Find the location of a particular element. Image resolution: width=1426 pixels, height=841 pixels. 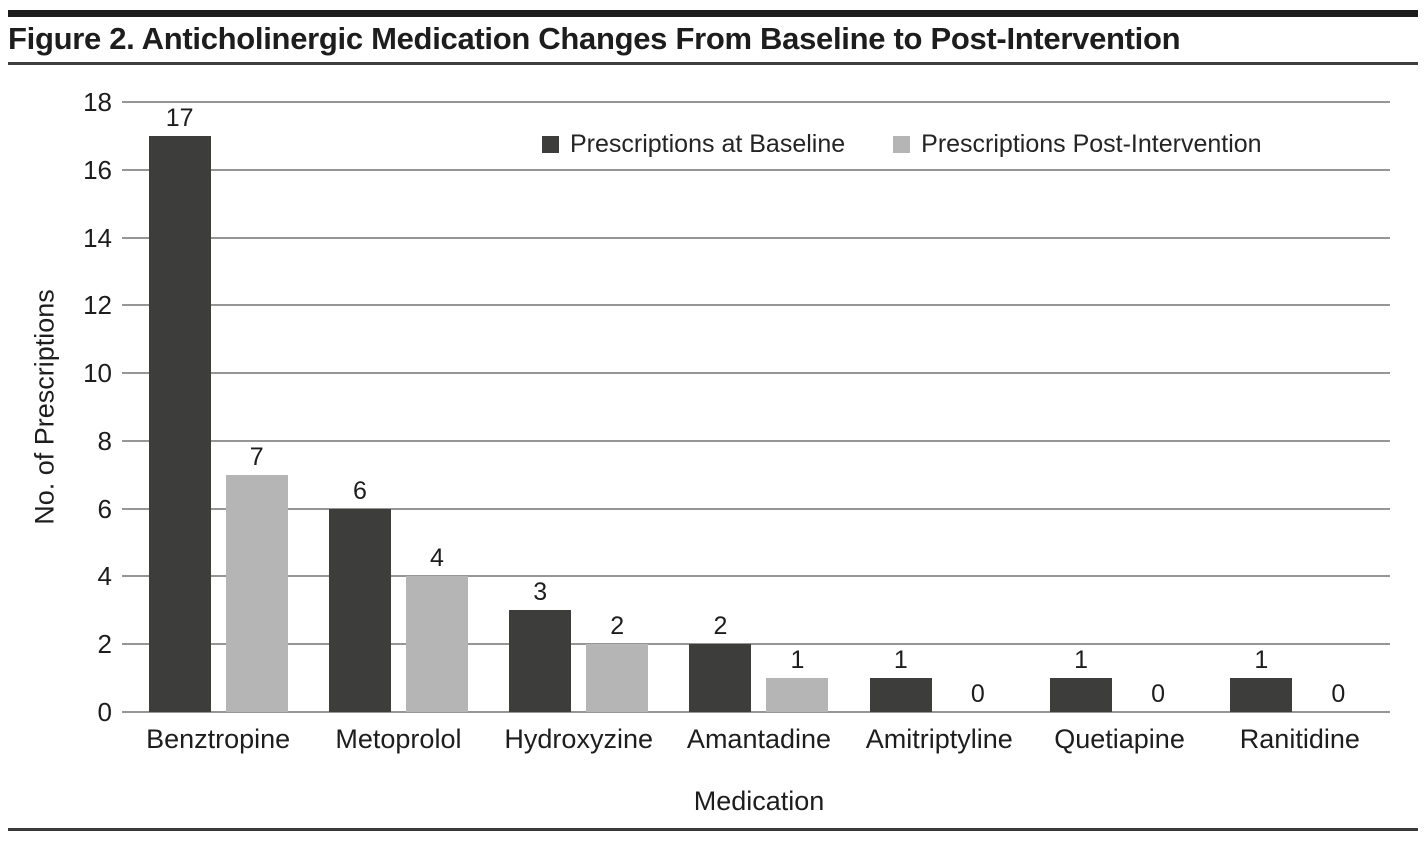

legend-item: Prescriptions at Baseline is located at coordinates (693, 144).